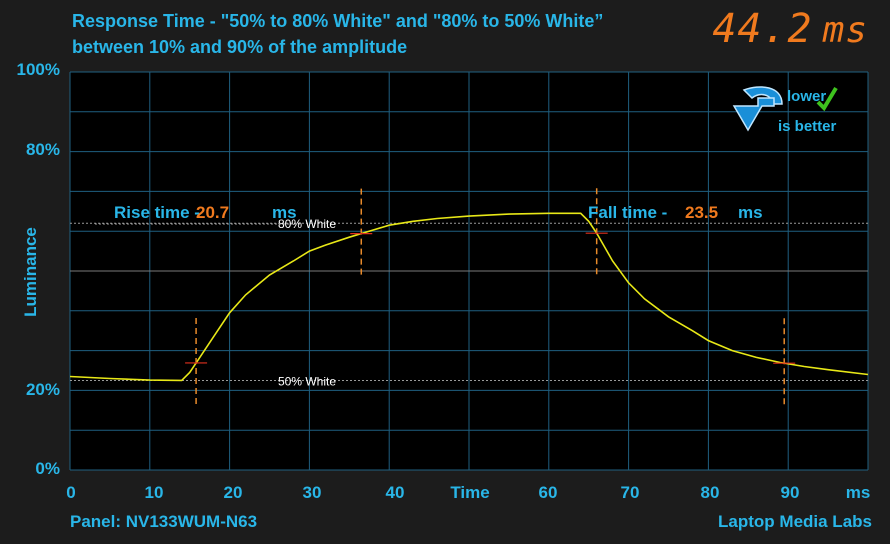  What do you see at coordinates (790, 492) in the screenshot?
I see `x-tick-90: 90` at bounding box center [790, 492].